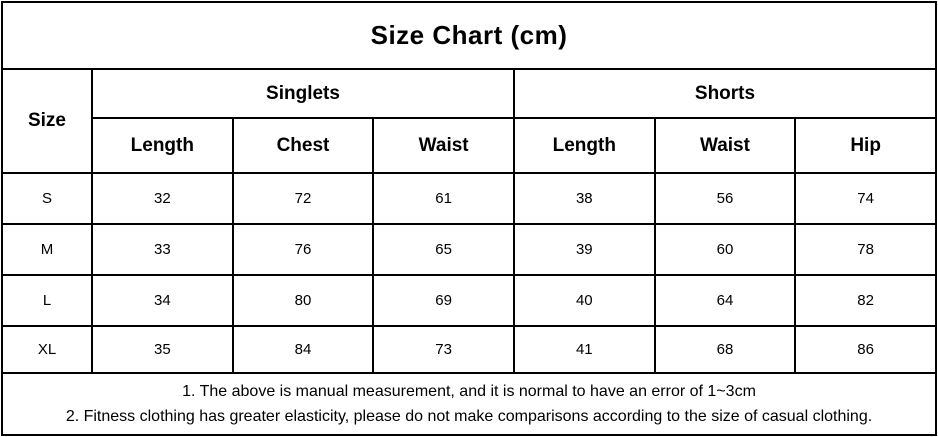 This screenshot has width=938, height=437. I want to click on measurement-cell: 80, so click(303, 300).